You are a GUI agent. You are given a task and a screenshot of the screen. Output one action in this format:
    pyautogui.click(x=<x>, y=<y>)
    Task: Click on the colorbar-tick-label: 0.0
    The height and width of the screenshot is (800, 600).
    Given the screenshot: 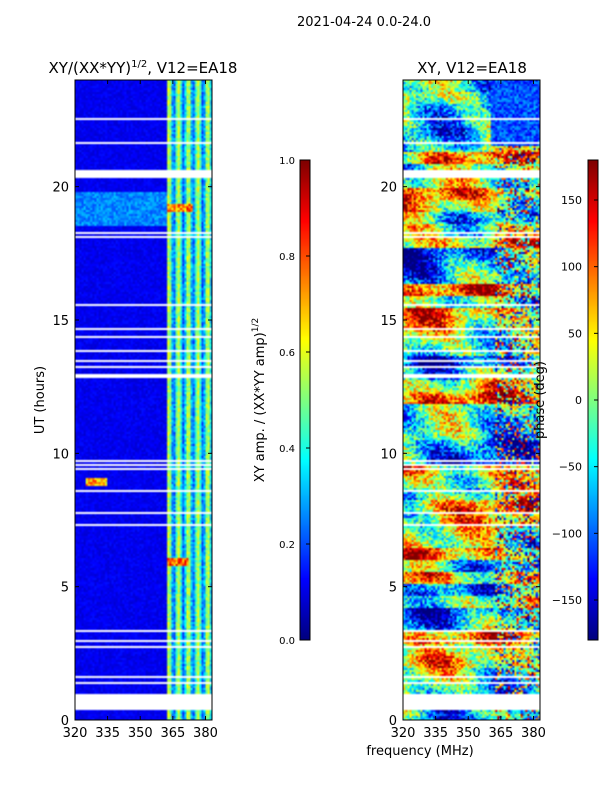 What is the action you would take?
    pyautogui.click(x=287, y=641)
    